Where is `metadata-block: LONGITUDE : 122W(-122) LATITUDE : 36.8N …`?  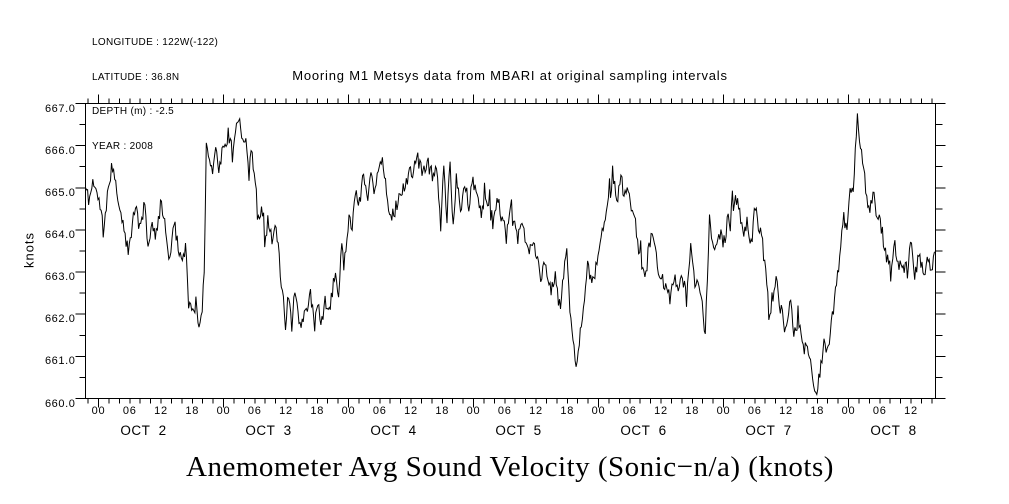
metadata-block: LONGITUDE : 122W(-122) LATITUDE : 36.8N … is located at coordinates (155, 94).